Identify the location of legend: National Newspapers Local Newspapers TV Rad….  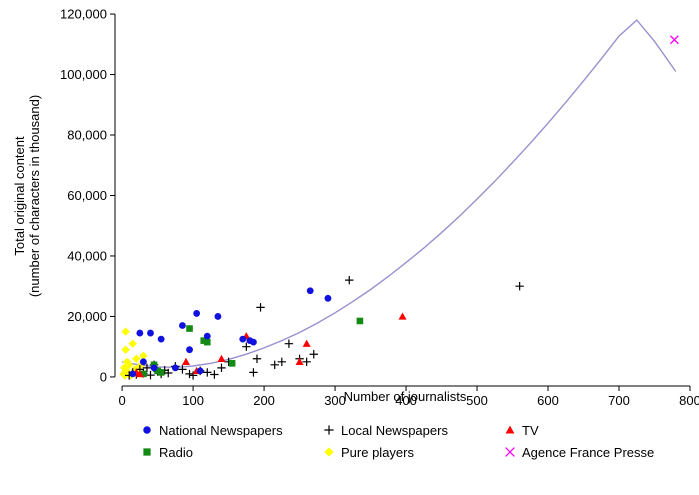
(398, 441).